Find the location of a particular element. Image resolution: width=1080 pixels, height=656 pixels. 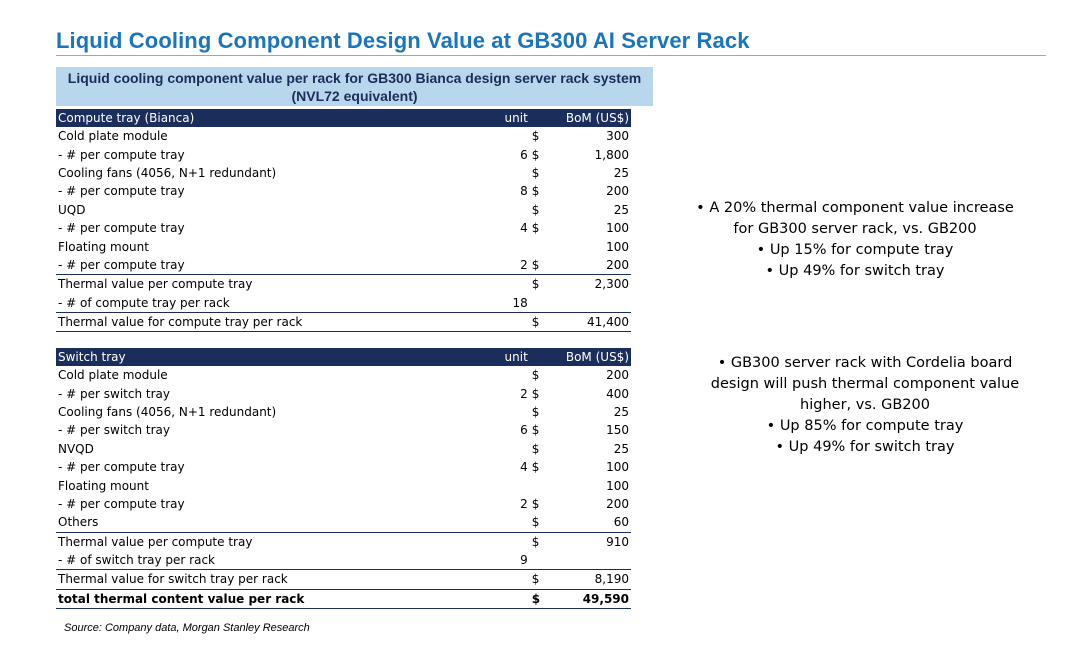

table-row: - # per switch tray 6 $150 is located at coordinates (343, 430).